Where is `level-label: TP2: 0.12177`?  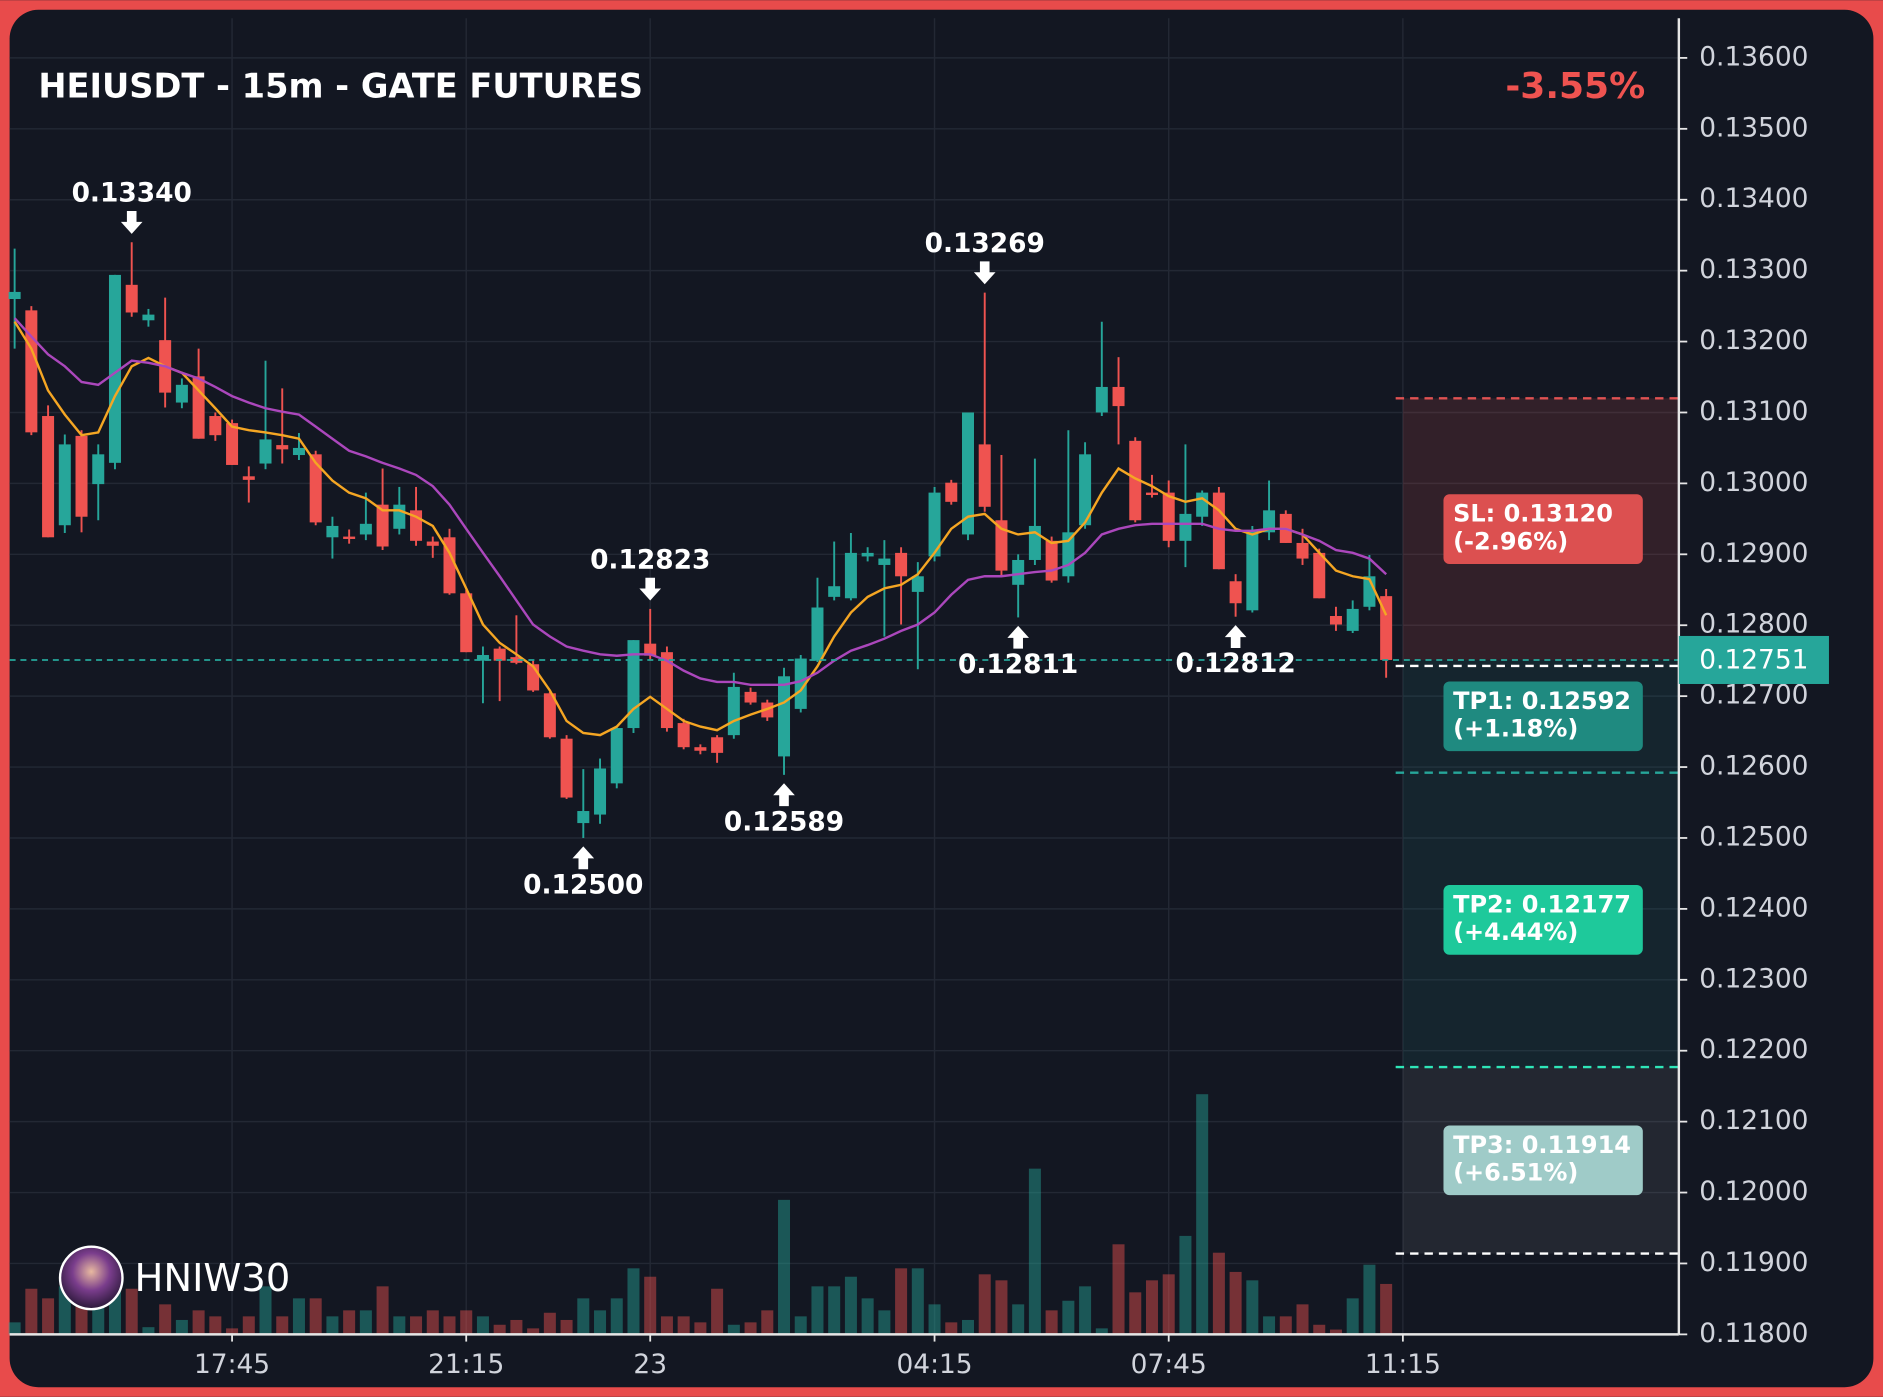
level-label: TP2: 0.12177 is located at coordinates (1542, 904).